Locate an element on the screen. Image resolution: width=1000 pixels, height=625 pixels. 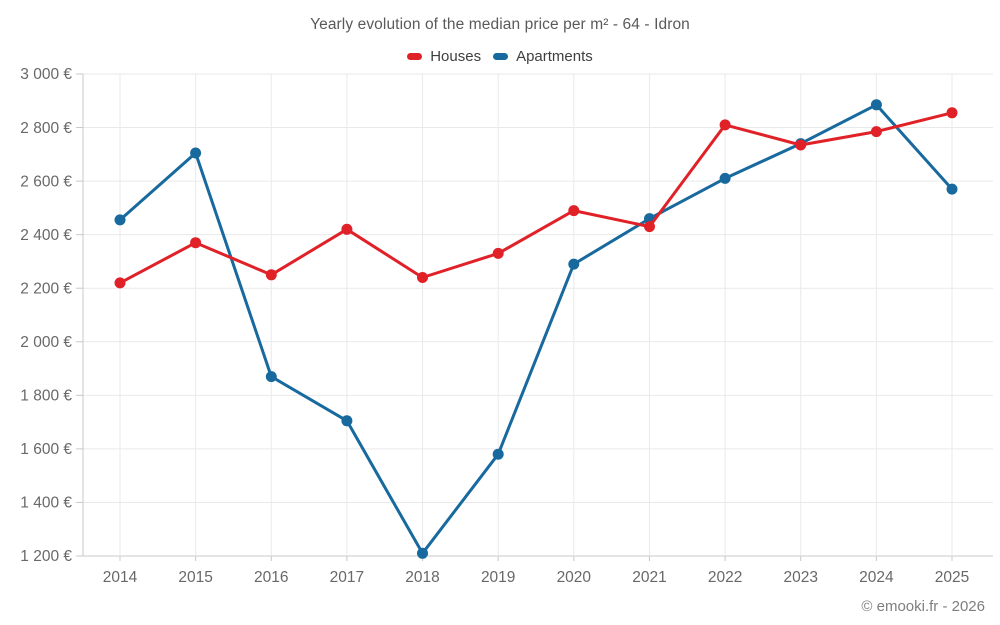
data-point-houses-2021 is located at coordinates (649, 227).